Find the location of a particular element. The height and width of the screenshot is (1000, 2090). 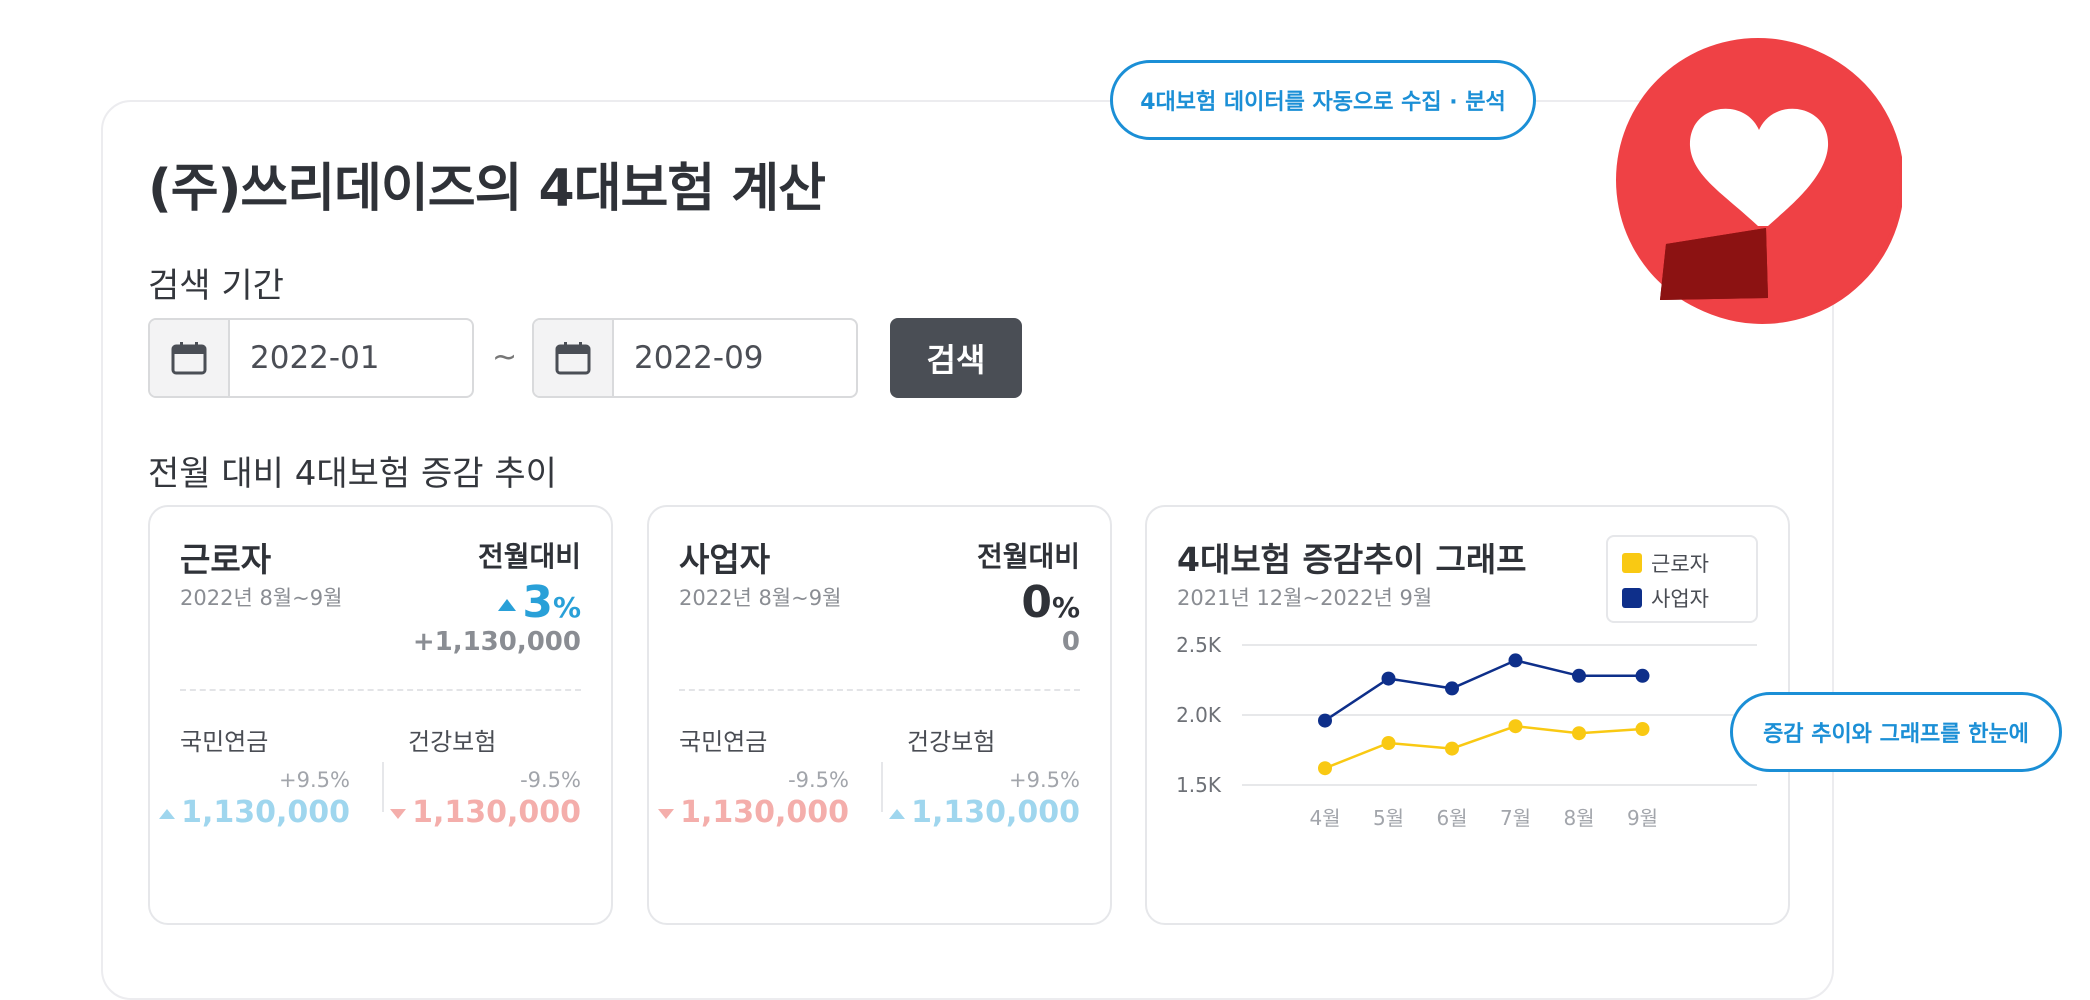

end-date-field: 2022-09 is located at coordinates (695, 358).